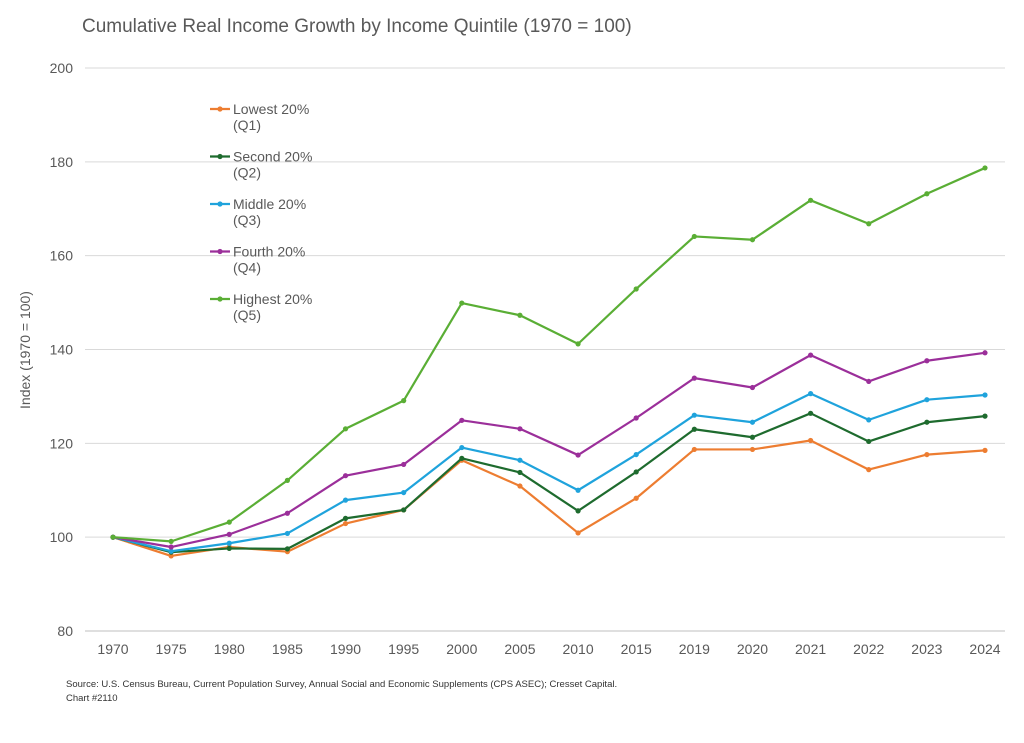 The width and height of the screenshot is (1024, 743). I want to click on legend-label: Middle 20%, so click(269, 204).